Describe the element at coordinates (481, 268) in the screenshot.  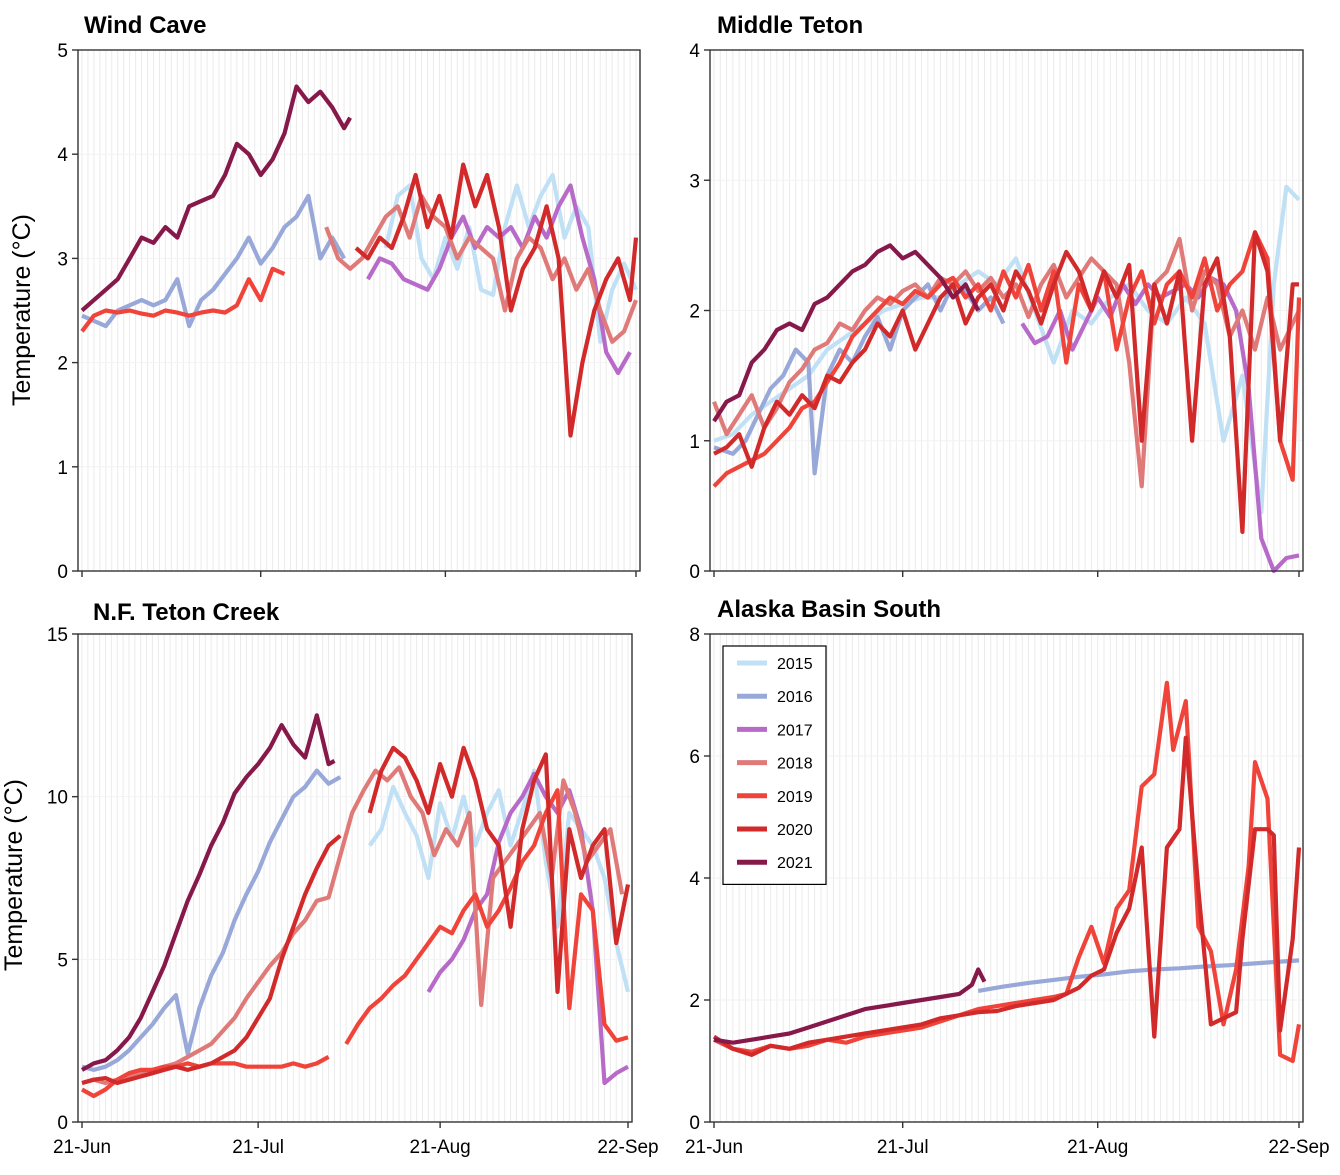
I see `series-line-2018` at that location.